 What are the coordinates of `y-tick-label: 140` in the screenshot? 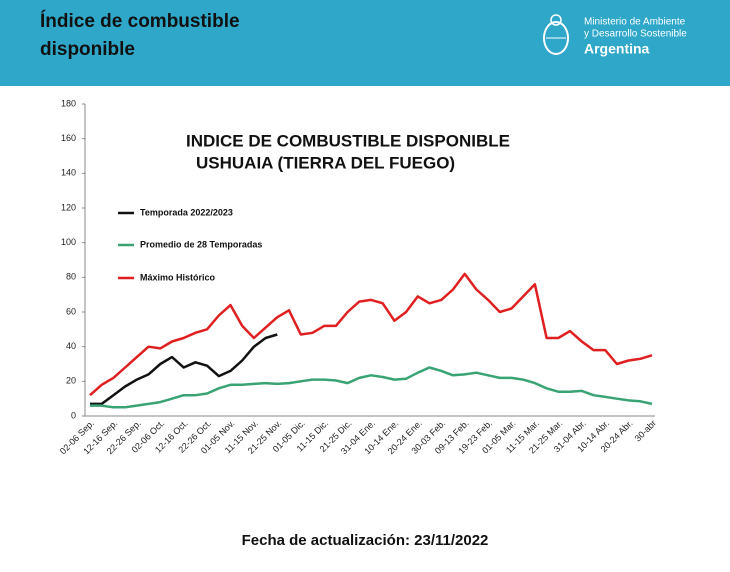 It's located at (68, 173).